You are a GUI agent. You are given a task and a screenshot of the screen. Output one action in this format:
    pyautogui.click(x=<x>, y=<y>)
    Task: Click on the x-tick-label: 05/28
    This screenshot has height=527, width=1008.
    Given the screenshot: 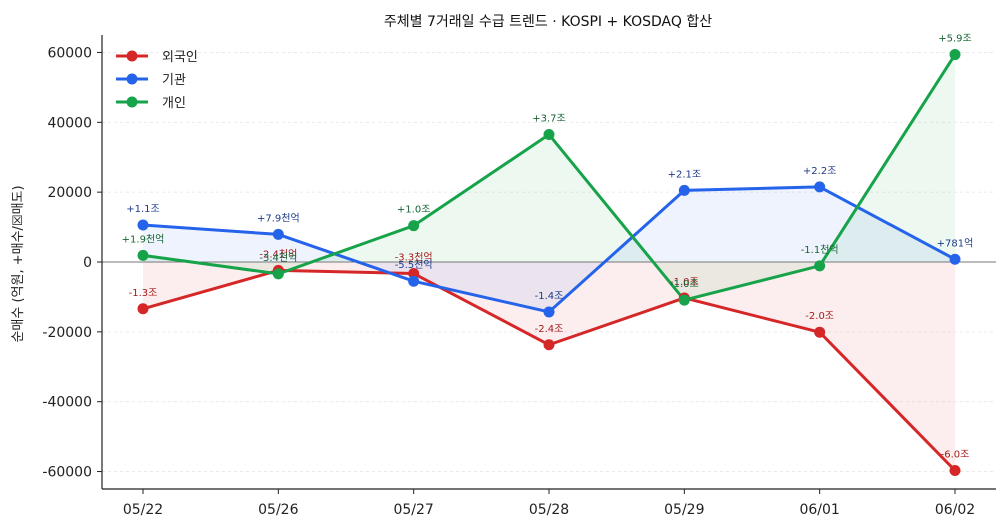 What is the action you would take?
    pyautogui.click(x=549, y=510)
    